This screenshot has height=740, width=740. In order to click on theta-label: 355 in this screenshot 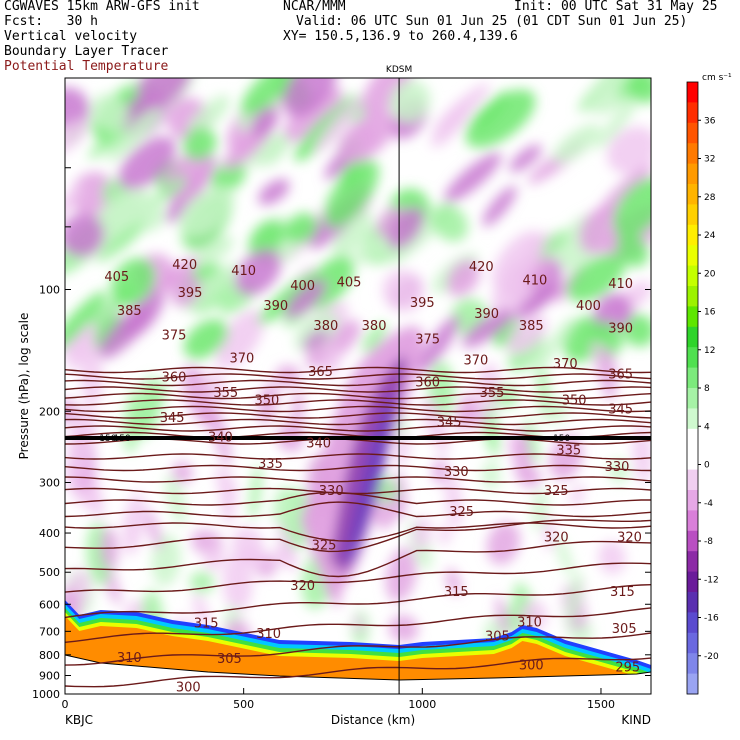, I will do `click(492, 393)`.